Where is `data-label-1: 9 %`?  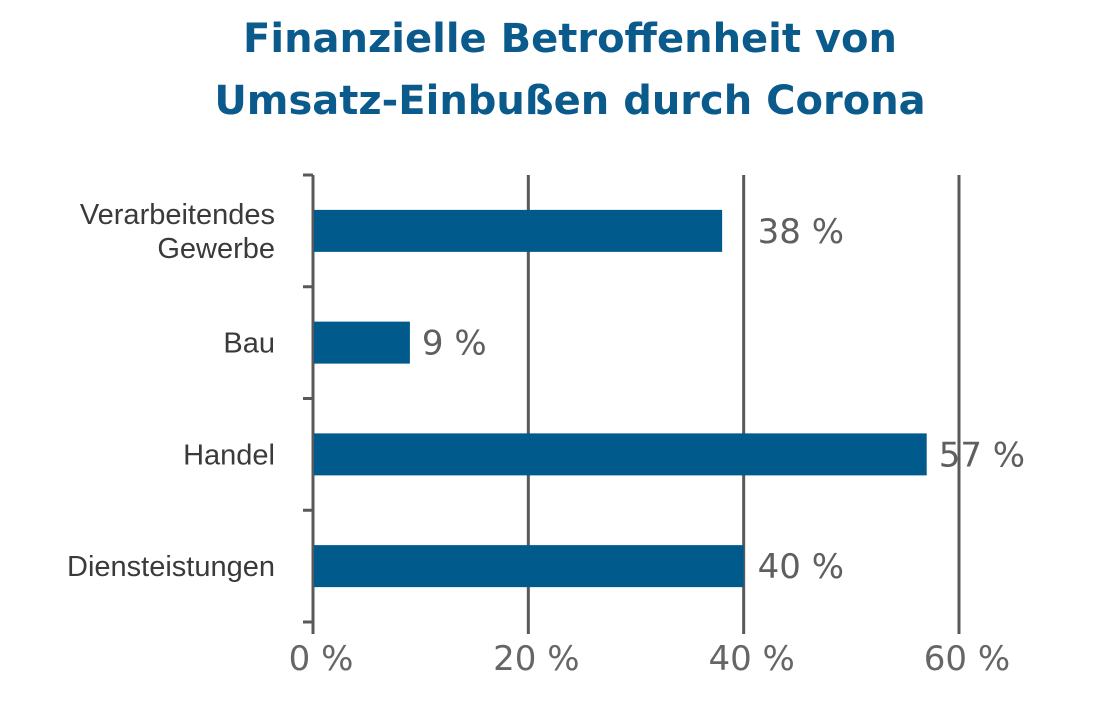 data-label-1: 9 % is located at coordinates (454, 344).